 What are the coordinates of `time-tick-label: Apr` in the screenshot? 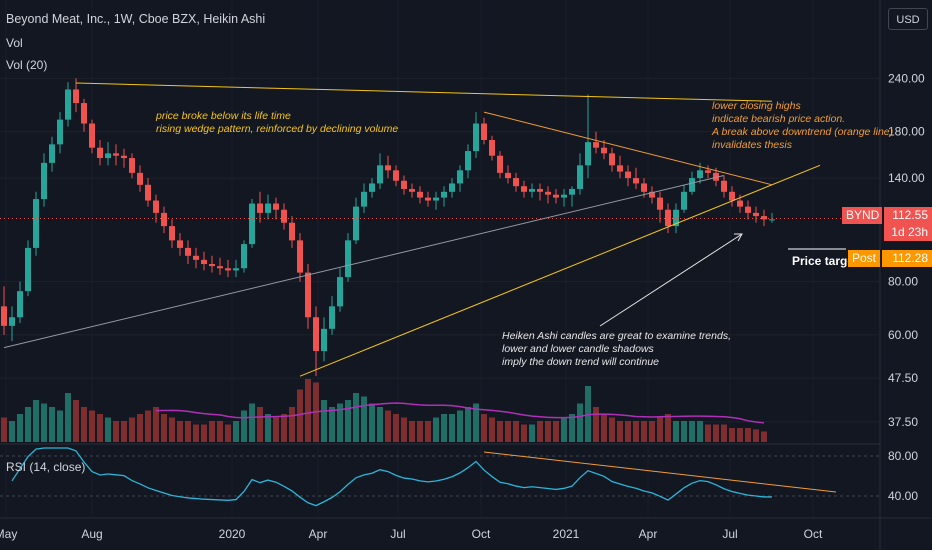 It's located at (318, 534).